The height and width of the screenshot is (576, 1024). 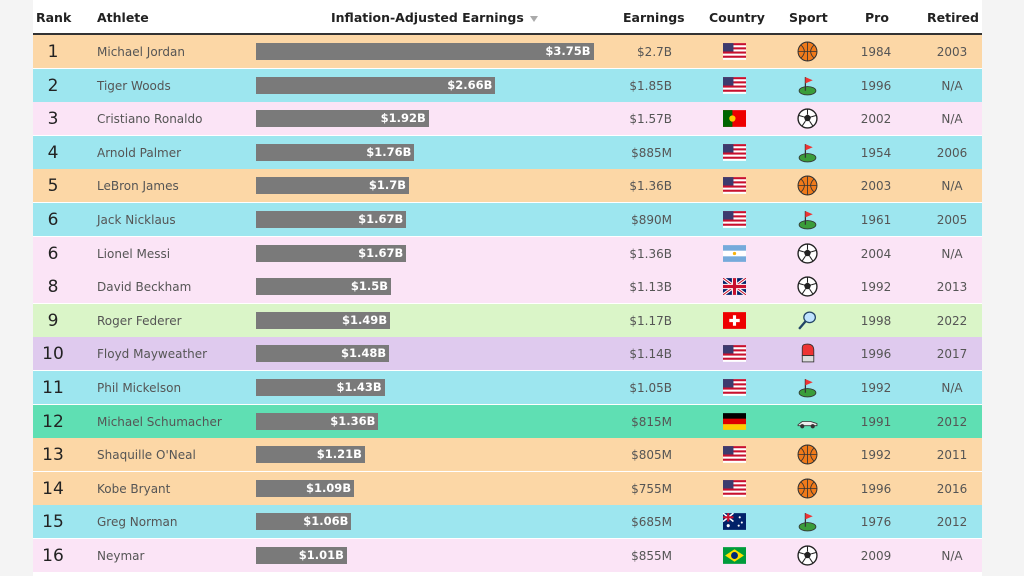 What do you see at coordinates (339, 454) in the screenshot?
I see `bar-label: $1.21B` at bounding box center [339, 454].